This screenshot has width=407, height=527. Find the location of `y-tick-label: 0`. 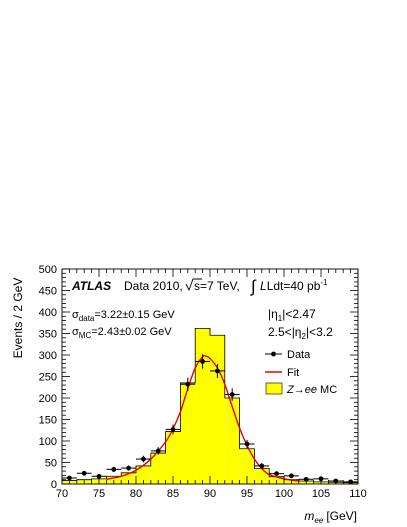

y-tick-label: 0 is located at coordinates (54, 485).